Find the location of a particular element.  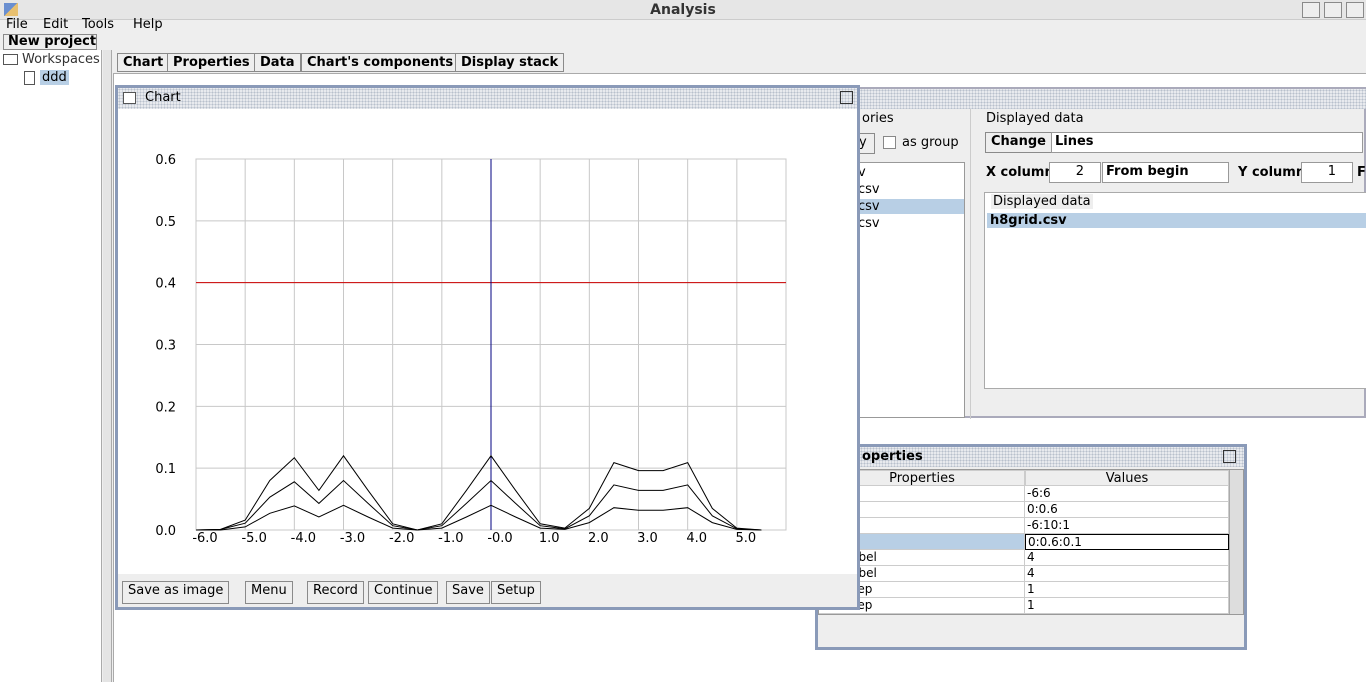

title-bar: Analysis is located at coordinates (683, 10).